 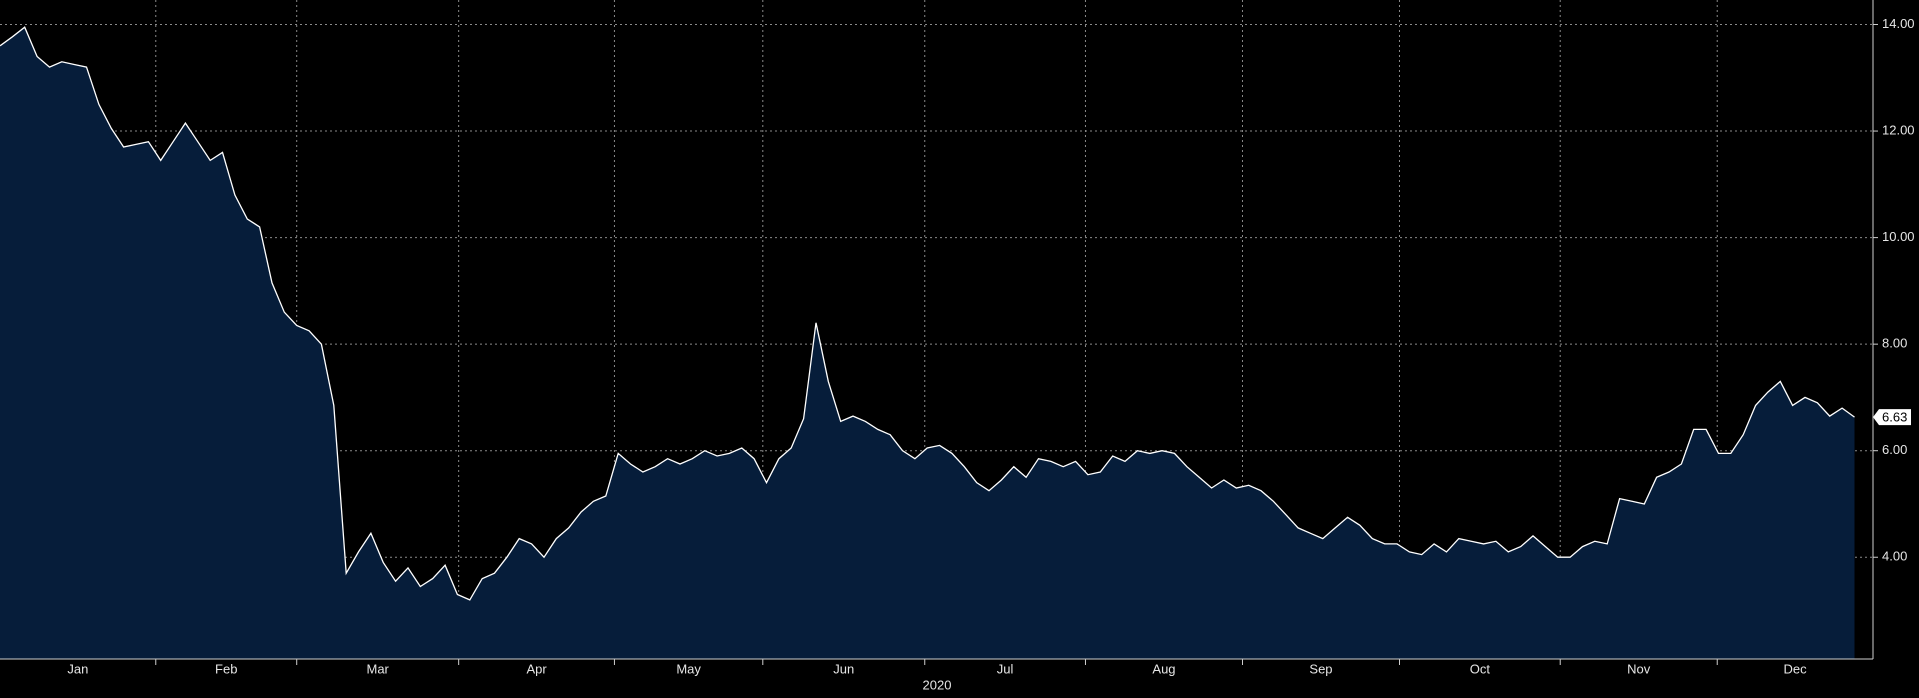 What do you see at coordinates (1480, 668) in the screenshot?
I see `x-tick-label: Oct` at bounding box center [1480, 668].